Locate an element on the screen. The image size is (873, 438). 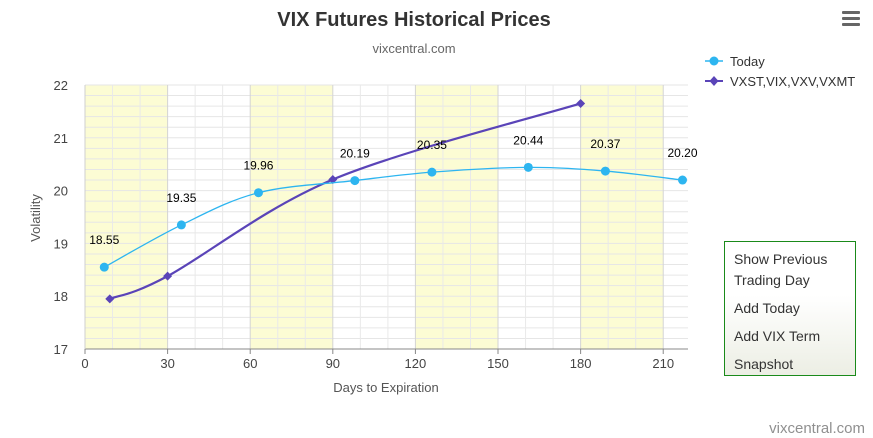
data-label-today: 20.19 is located at coordinates (355, 154).